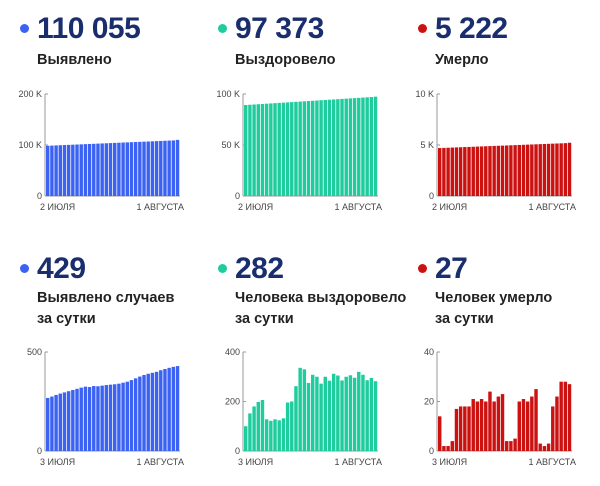 Image resolution: width=600 pixels, height=486 pixels. Describe the element at coordinates (429, 352) in the screenshot. I see `y-tick-label: 40` at that location.